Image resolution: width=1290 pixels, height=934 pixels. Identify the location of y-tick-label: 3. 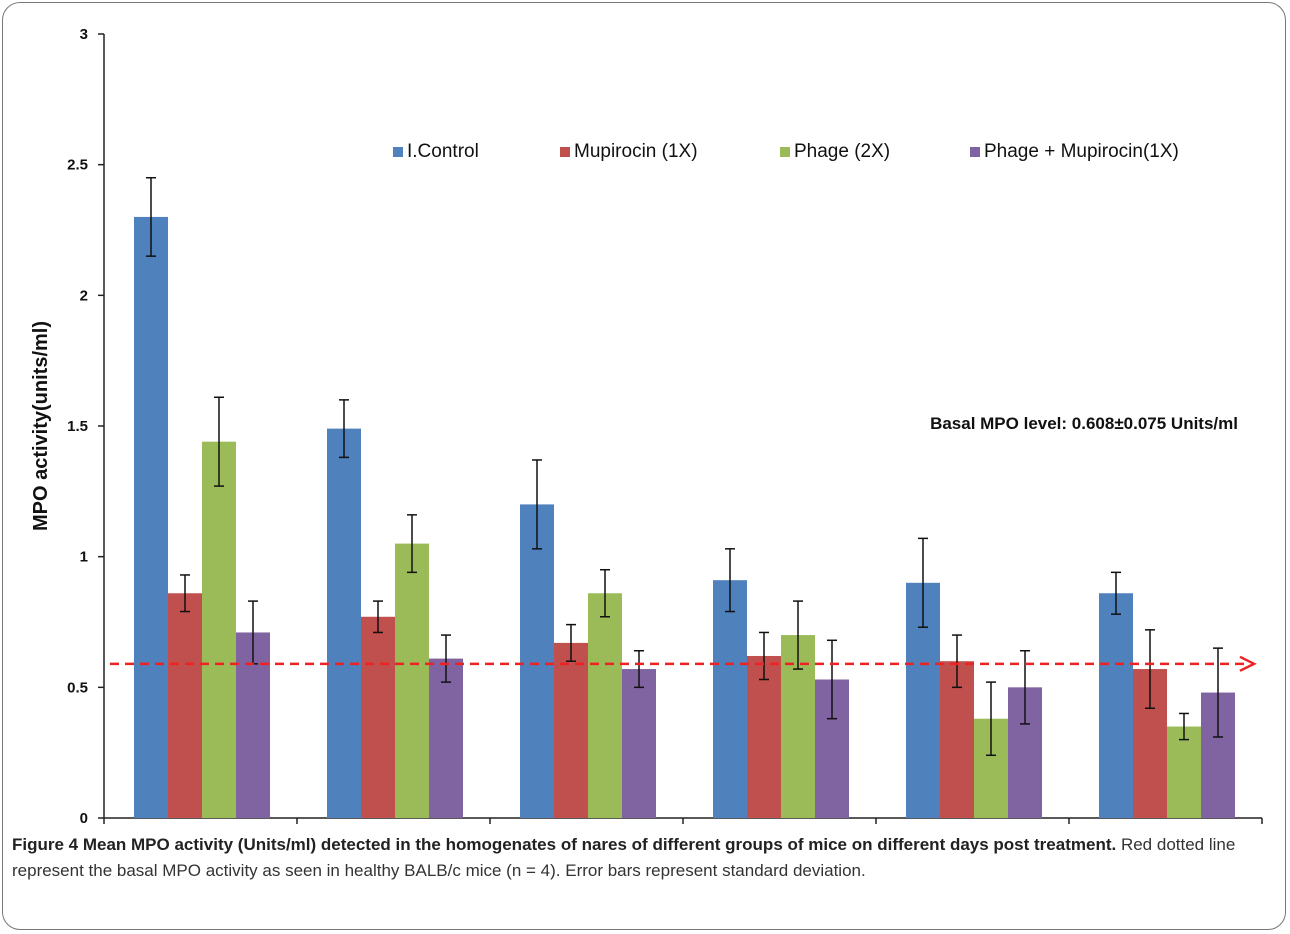
(84, 34).